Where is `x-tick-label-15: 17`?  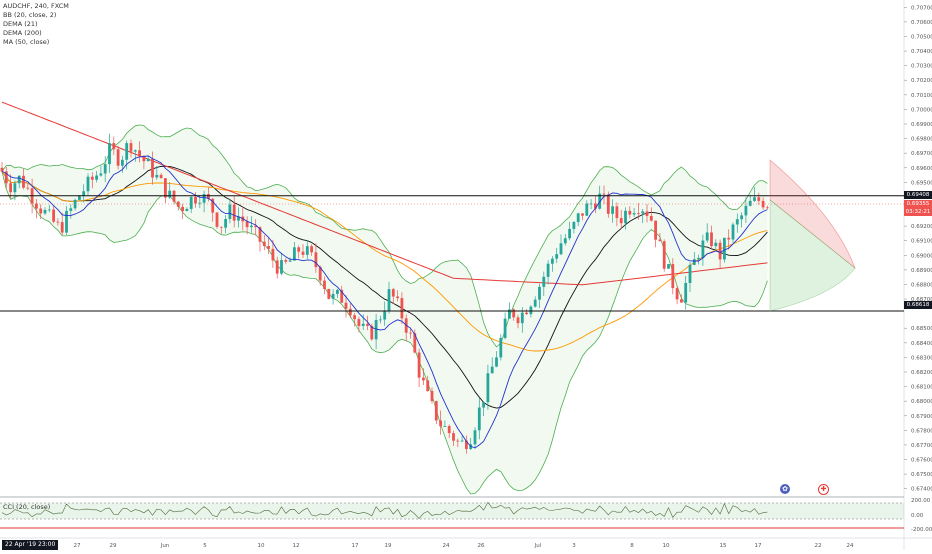
x-tick-label-15: 17 is located at coordinates (758, 546).